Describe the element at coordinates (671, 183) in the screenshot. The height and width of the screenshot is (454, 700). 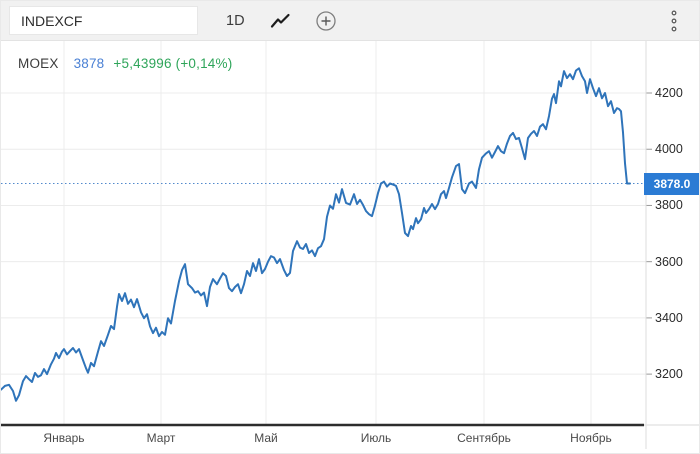
I see `current-price-axis-label: 3878.0` at that location.